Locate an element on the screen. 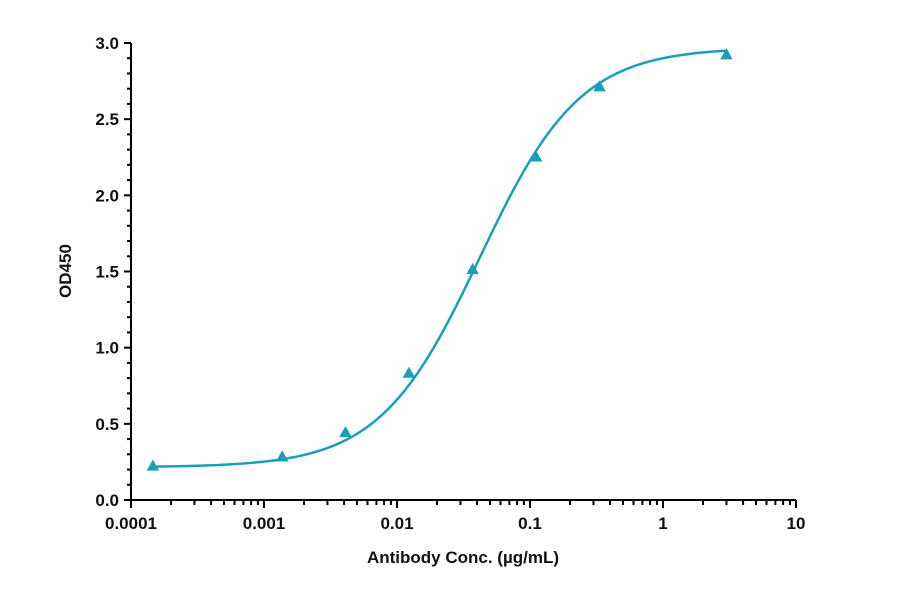 This screenshot has height=594, width=900. y-axis-title: OD450 is located at coordinates (65, 271).